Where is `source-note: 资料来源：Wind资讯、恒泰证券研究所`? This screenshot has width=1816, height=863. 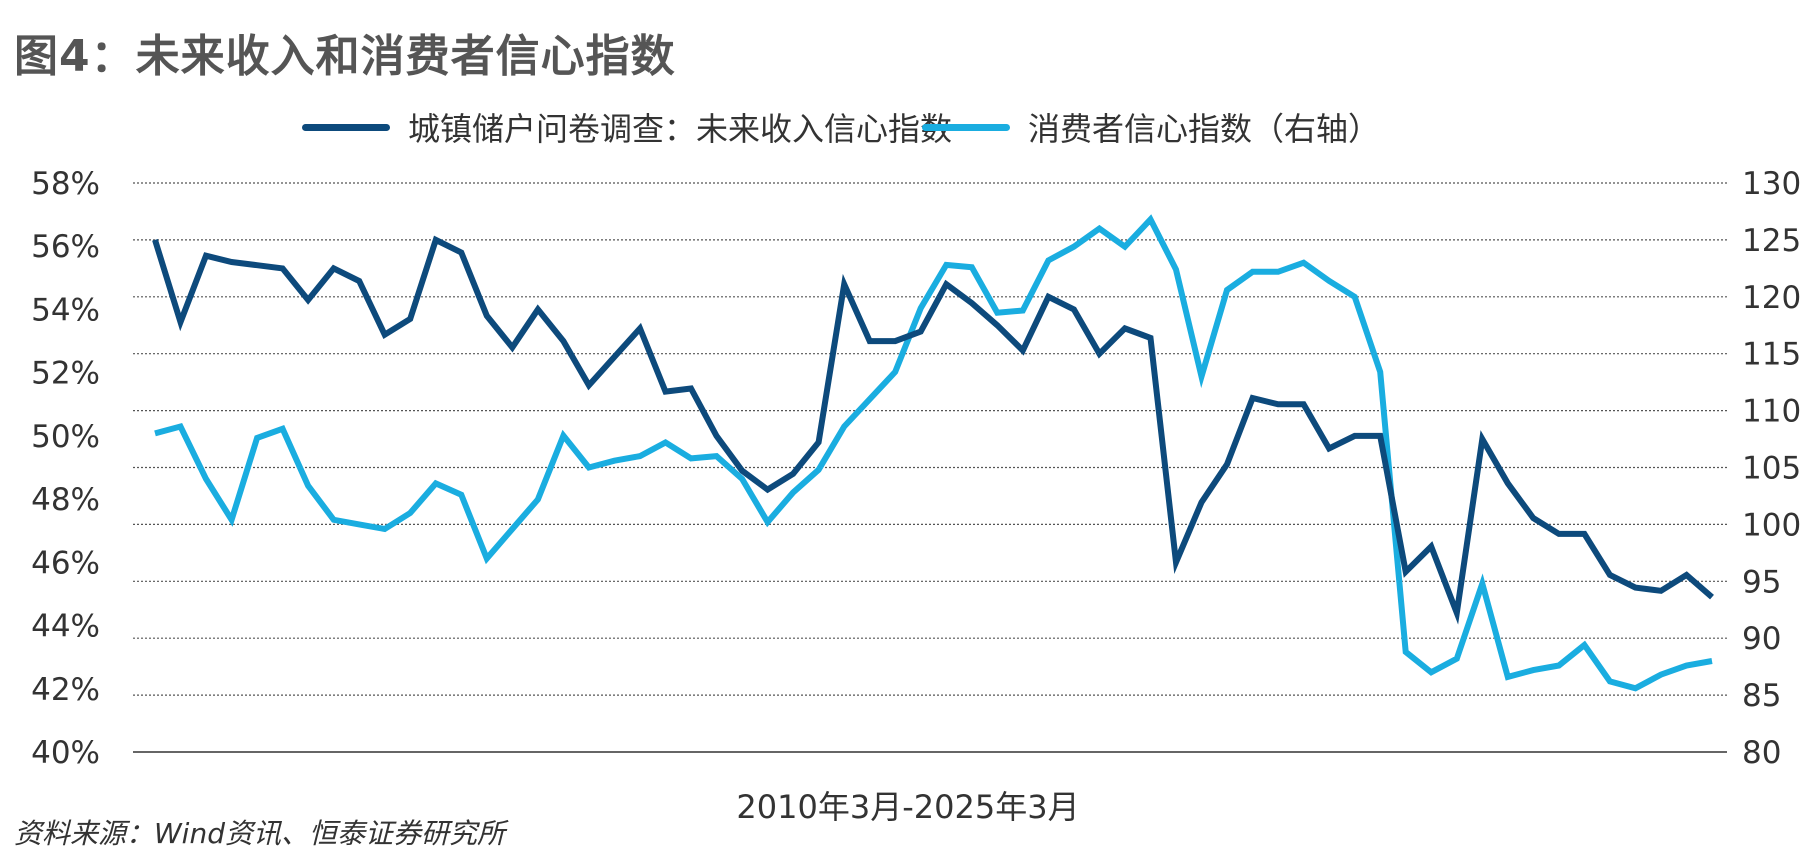 source-note: 资料来源：Wind资讯、恒泰证券研究所 is located at coordinates (259, 833).